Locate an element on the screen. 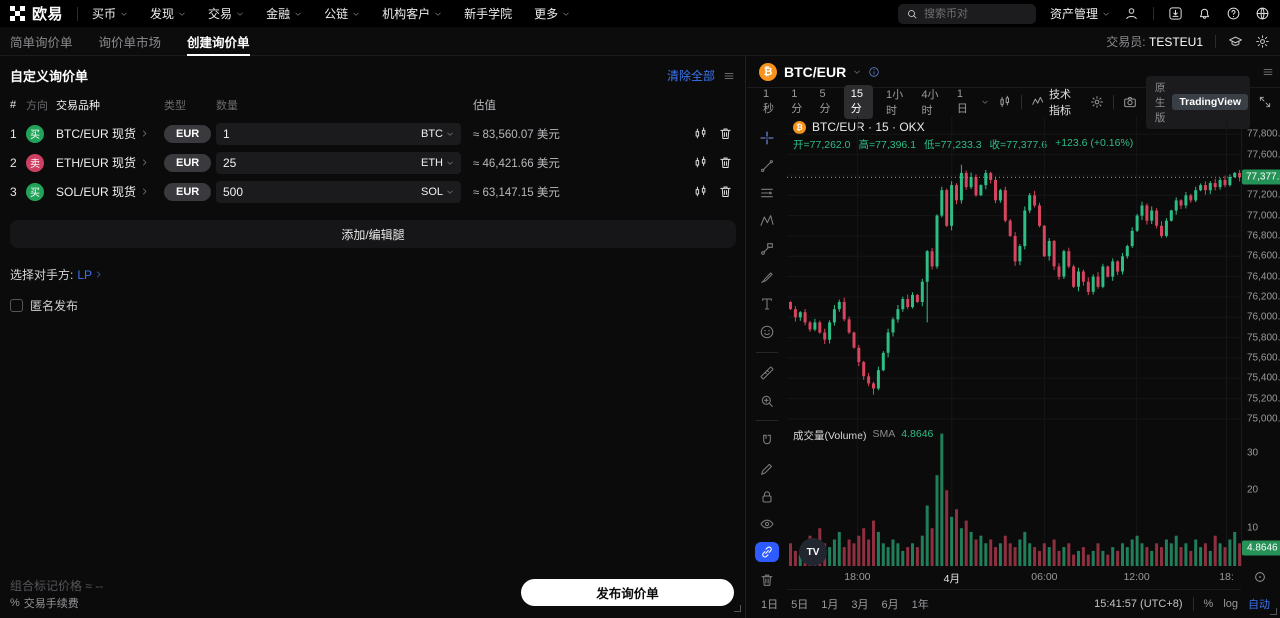  asset-management-menu: 资产管理 is located at coordinates (1080, 13).